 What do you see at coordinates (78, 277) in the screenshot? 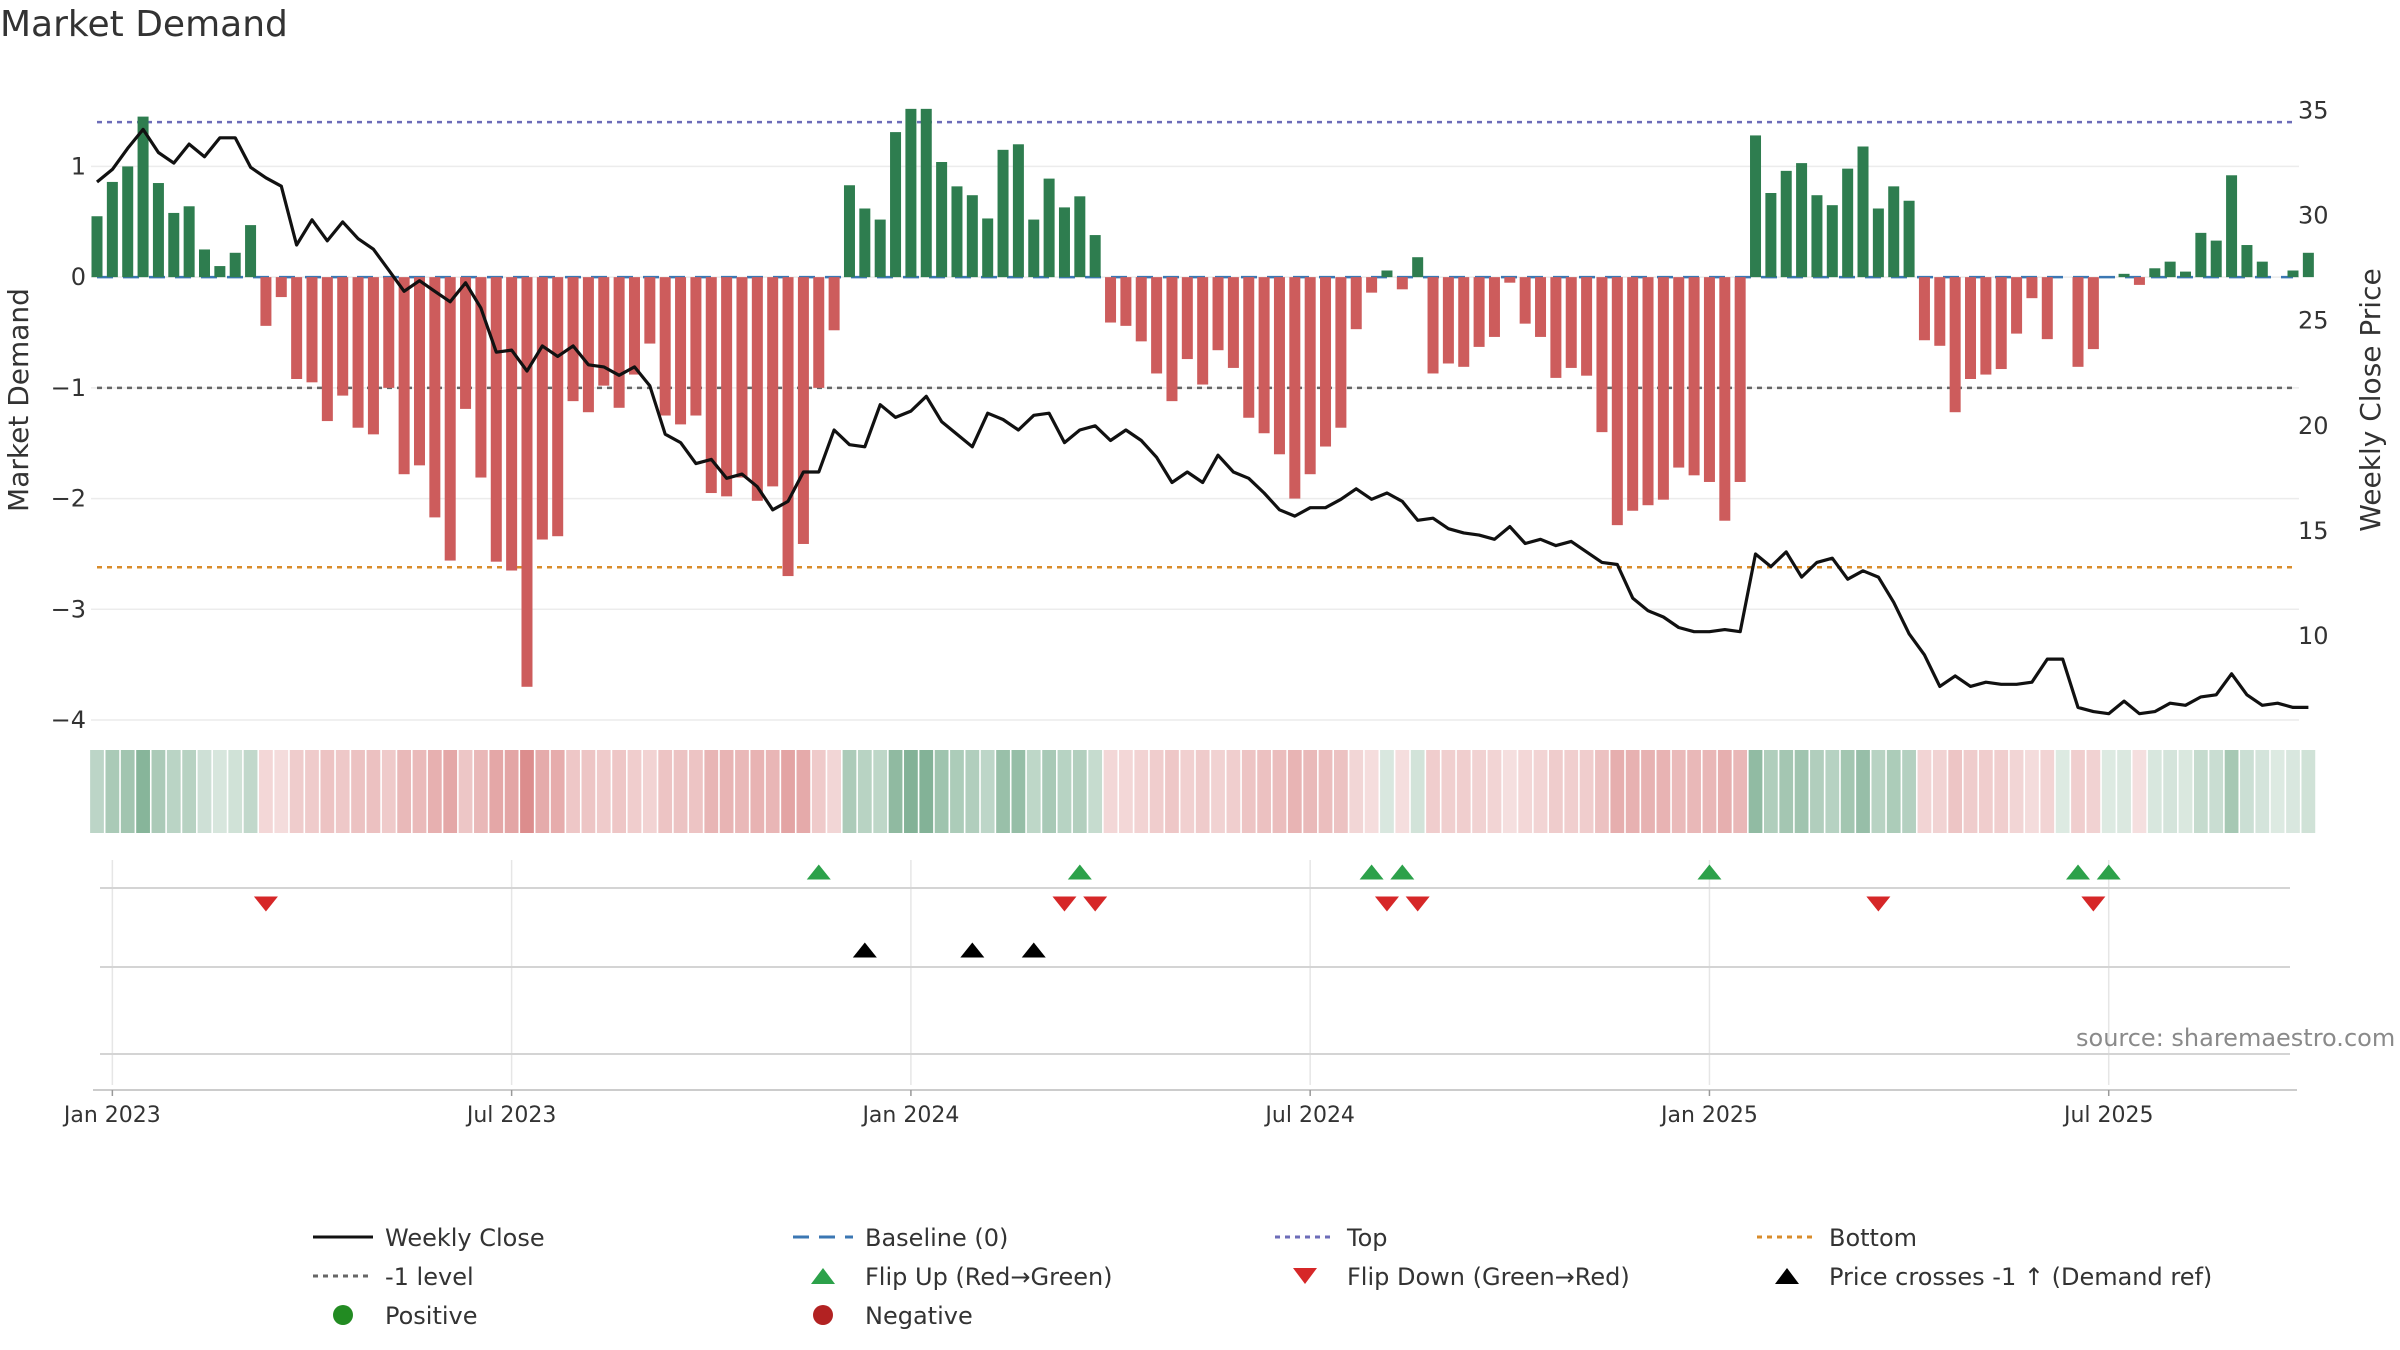
I see `left-tick-label: 0` at bounding box center [78, 277].